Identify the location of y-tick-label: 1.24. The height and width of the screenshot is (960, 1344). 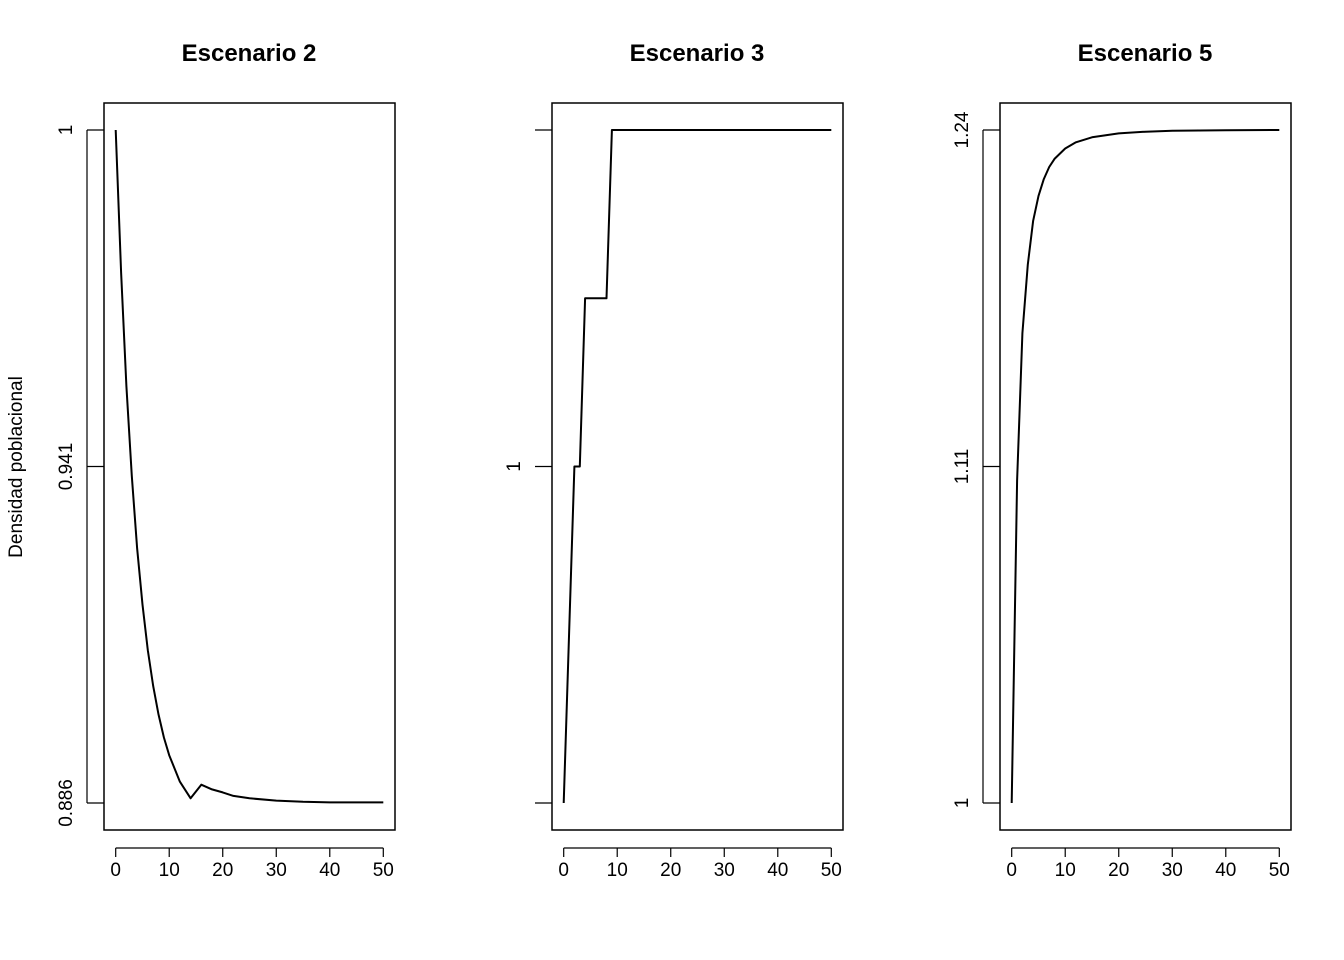
(962, 129).